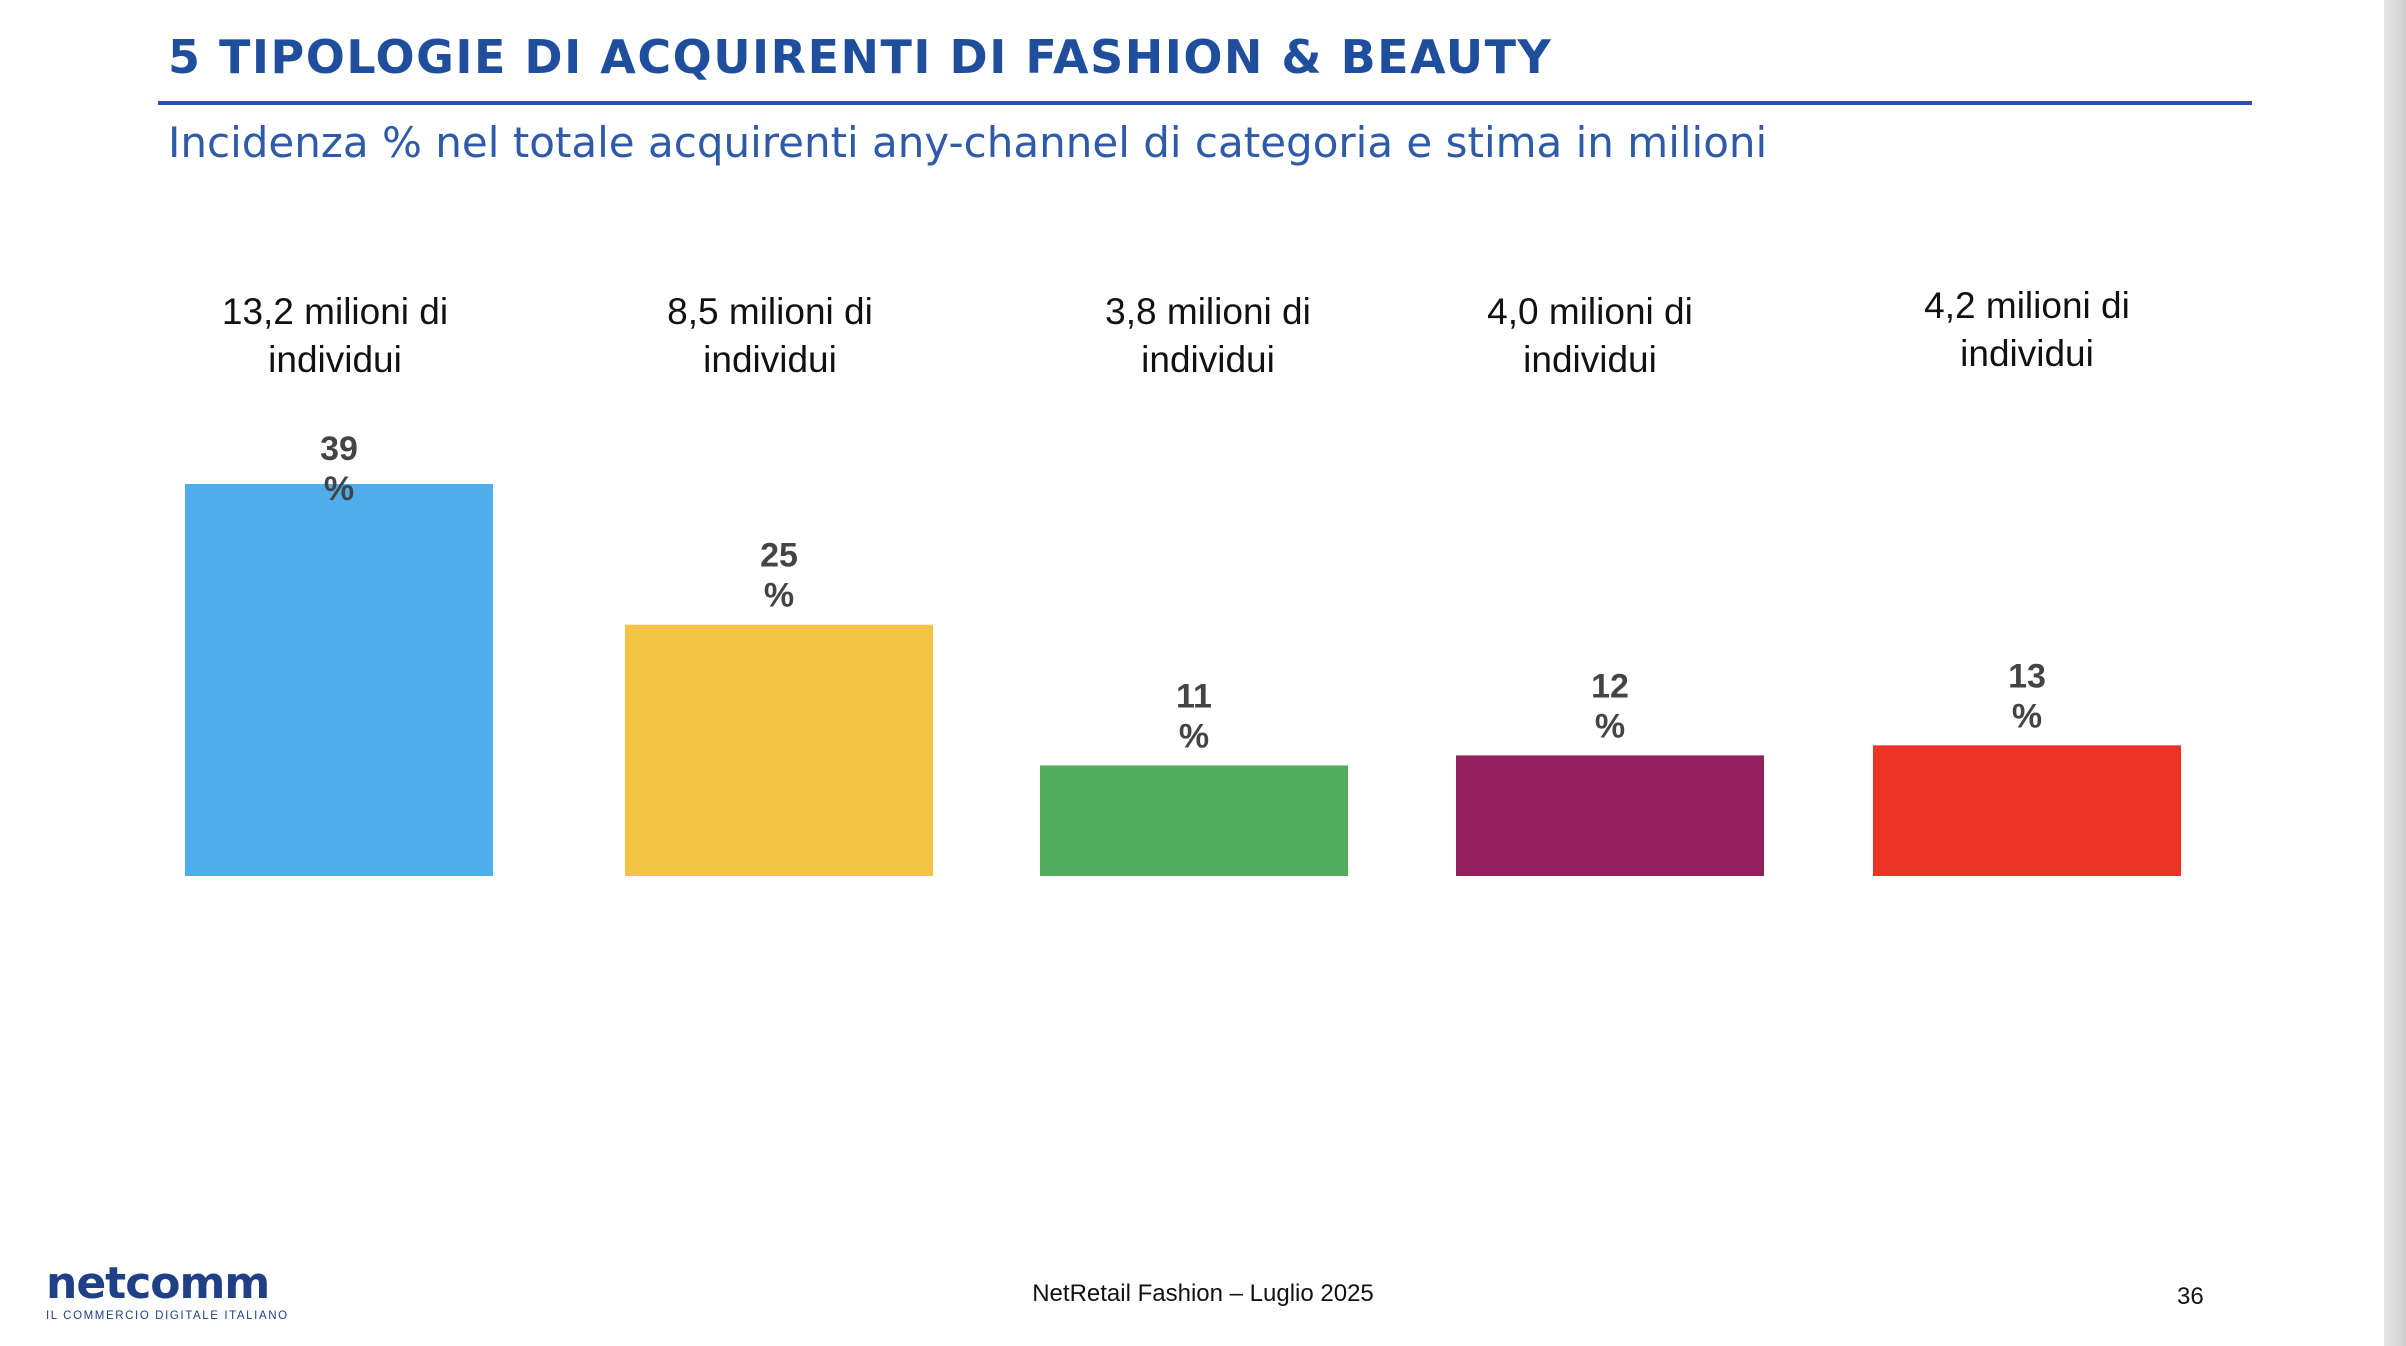 Image resolution: width=2406 pixels, height=1346 pixels. What do you see at coordinates (2027, 810) in the screenshot?
I see `bar-digital-power-buyer` at bounding box center [2027, 810].